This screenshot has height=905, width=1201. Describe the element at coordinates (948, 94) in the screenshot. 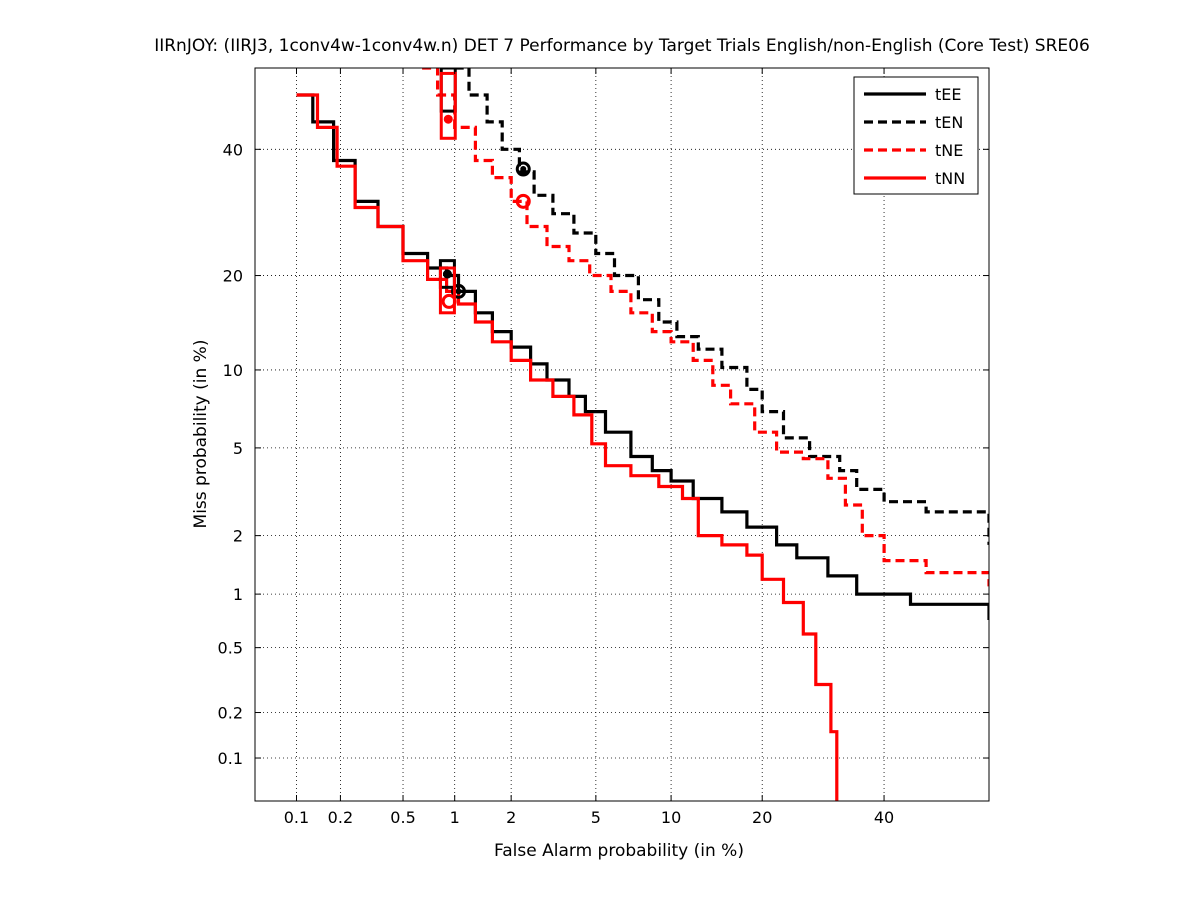

I see `legend-label-tEE: tEE` at that location.